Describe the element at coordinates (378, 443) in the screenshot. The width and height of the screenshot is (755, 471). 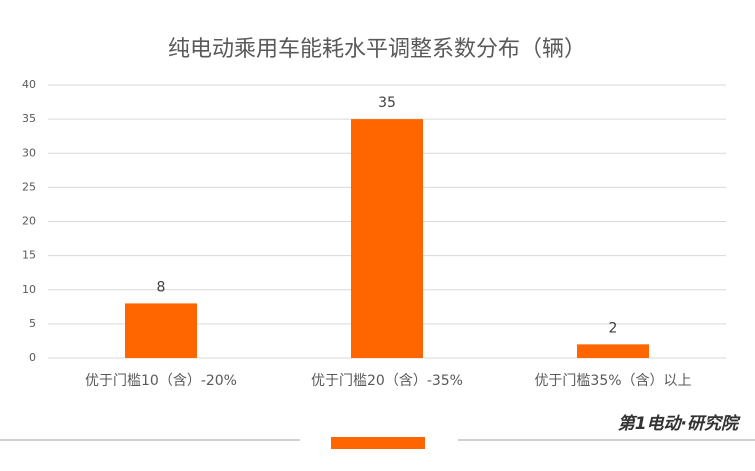
I see `footer-accent` at that location.